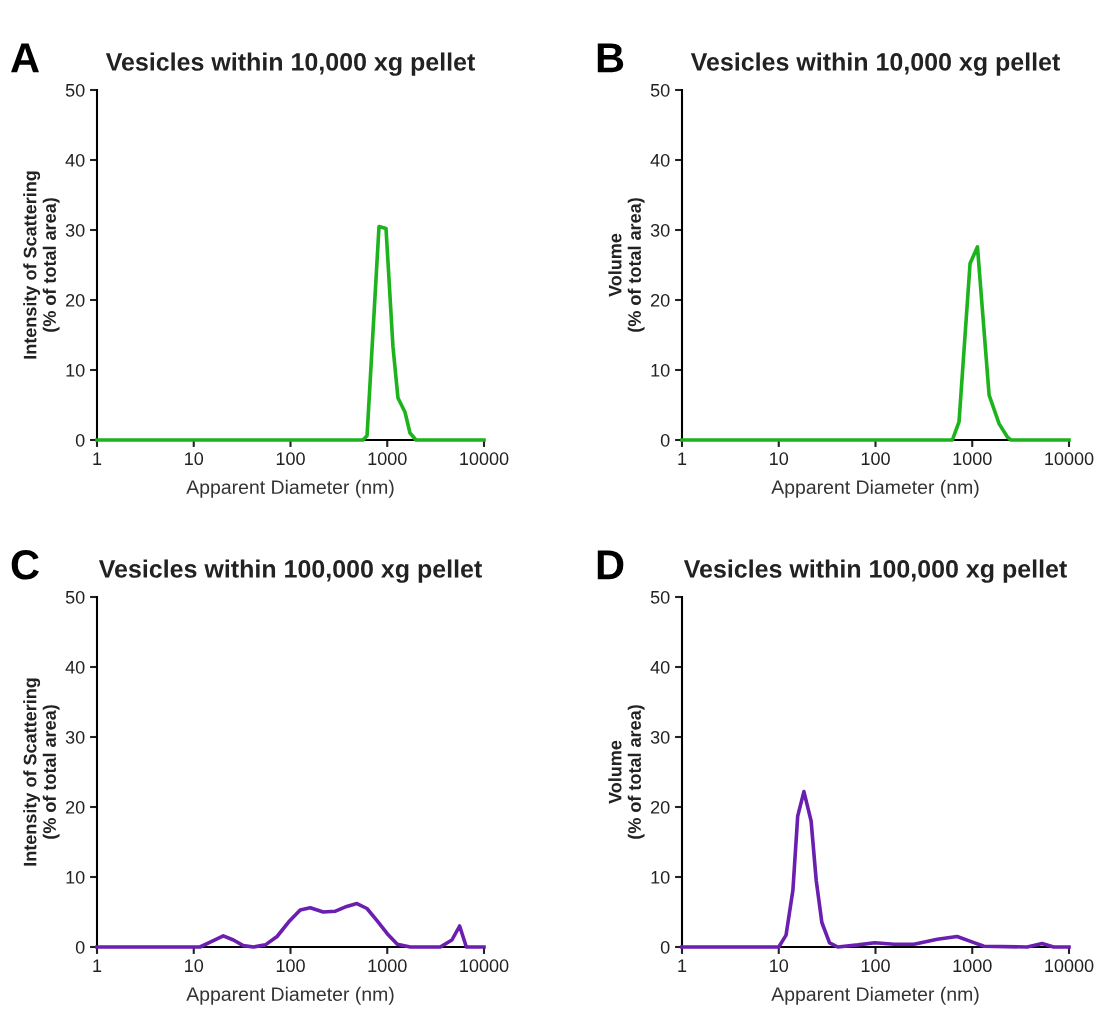  Describe the element at coordinates (25, 58) in the screenshot. I see `text: A` at that location.